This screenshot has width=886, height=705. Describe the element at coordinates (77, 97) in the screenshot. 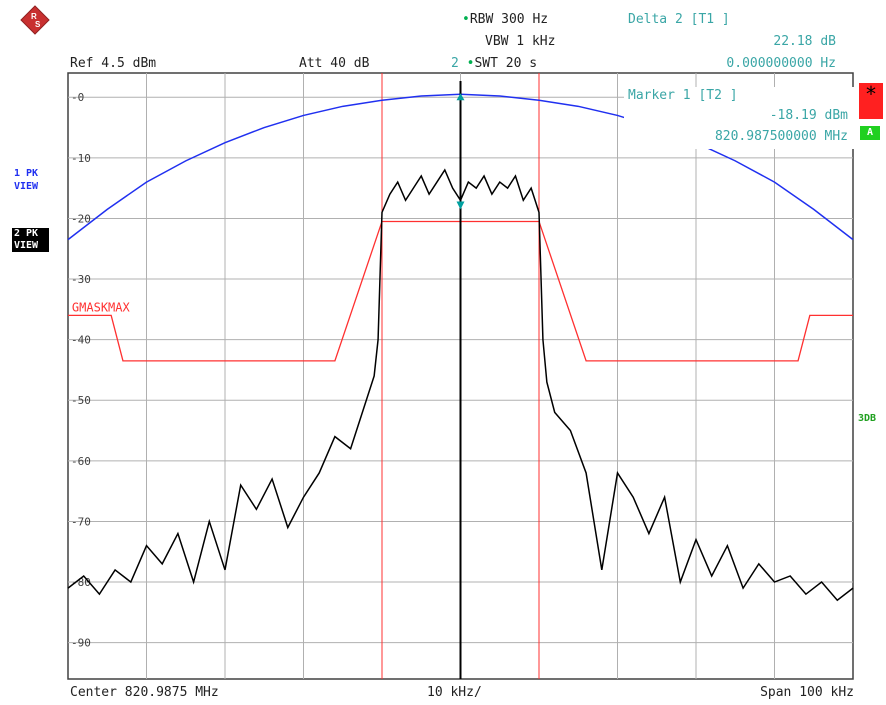

I see `y-tick-label: -0` at that location.